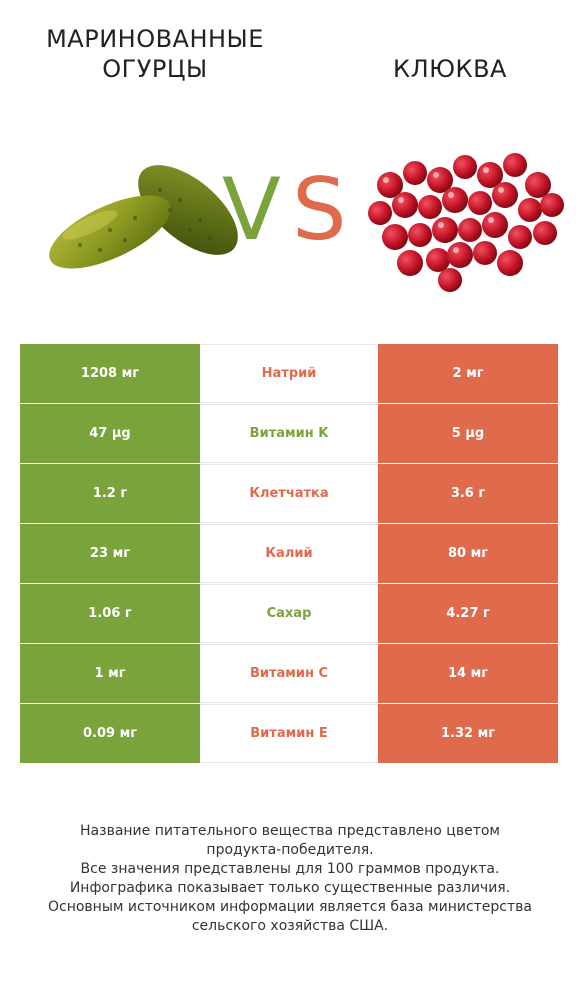  I want to click on left-value: 47 µg, so click(110, 433).